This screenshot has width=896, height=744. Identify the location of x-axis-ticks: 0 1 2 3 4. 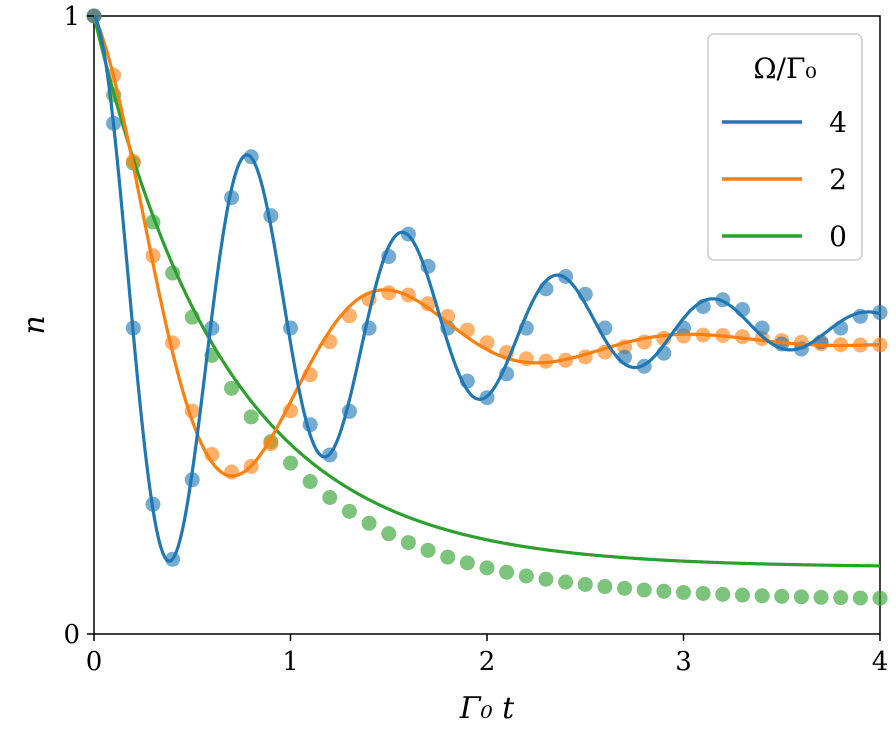
(487, 655).